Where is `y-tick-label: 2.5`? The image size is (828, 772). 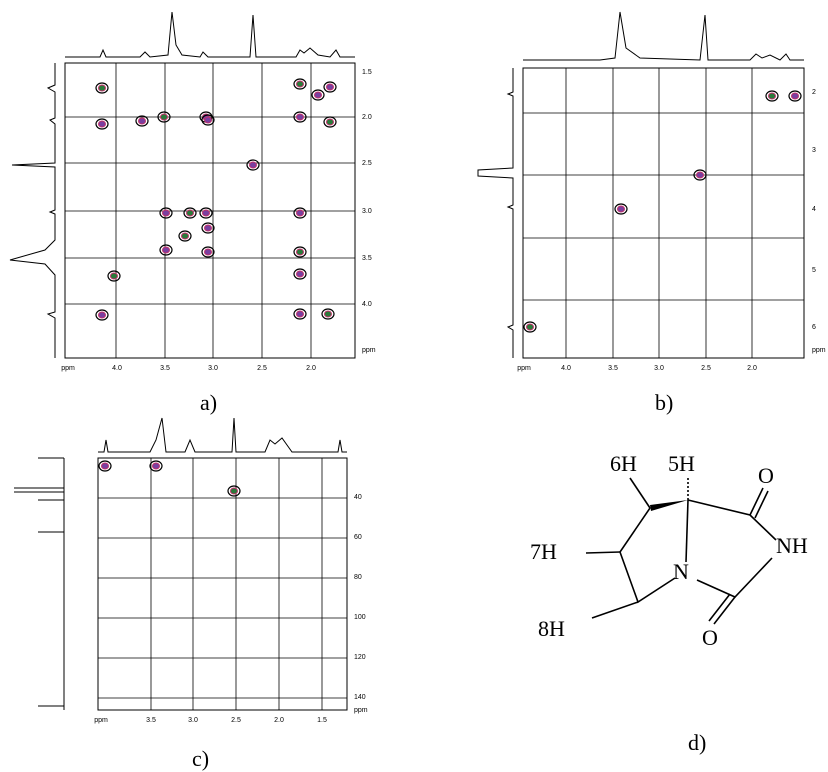 y-tick-label: 2.5 is located at coordinates (367, 163).